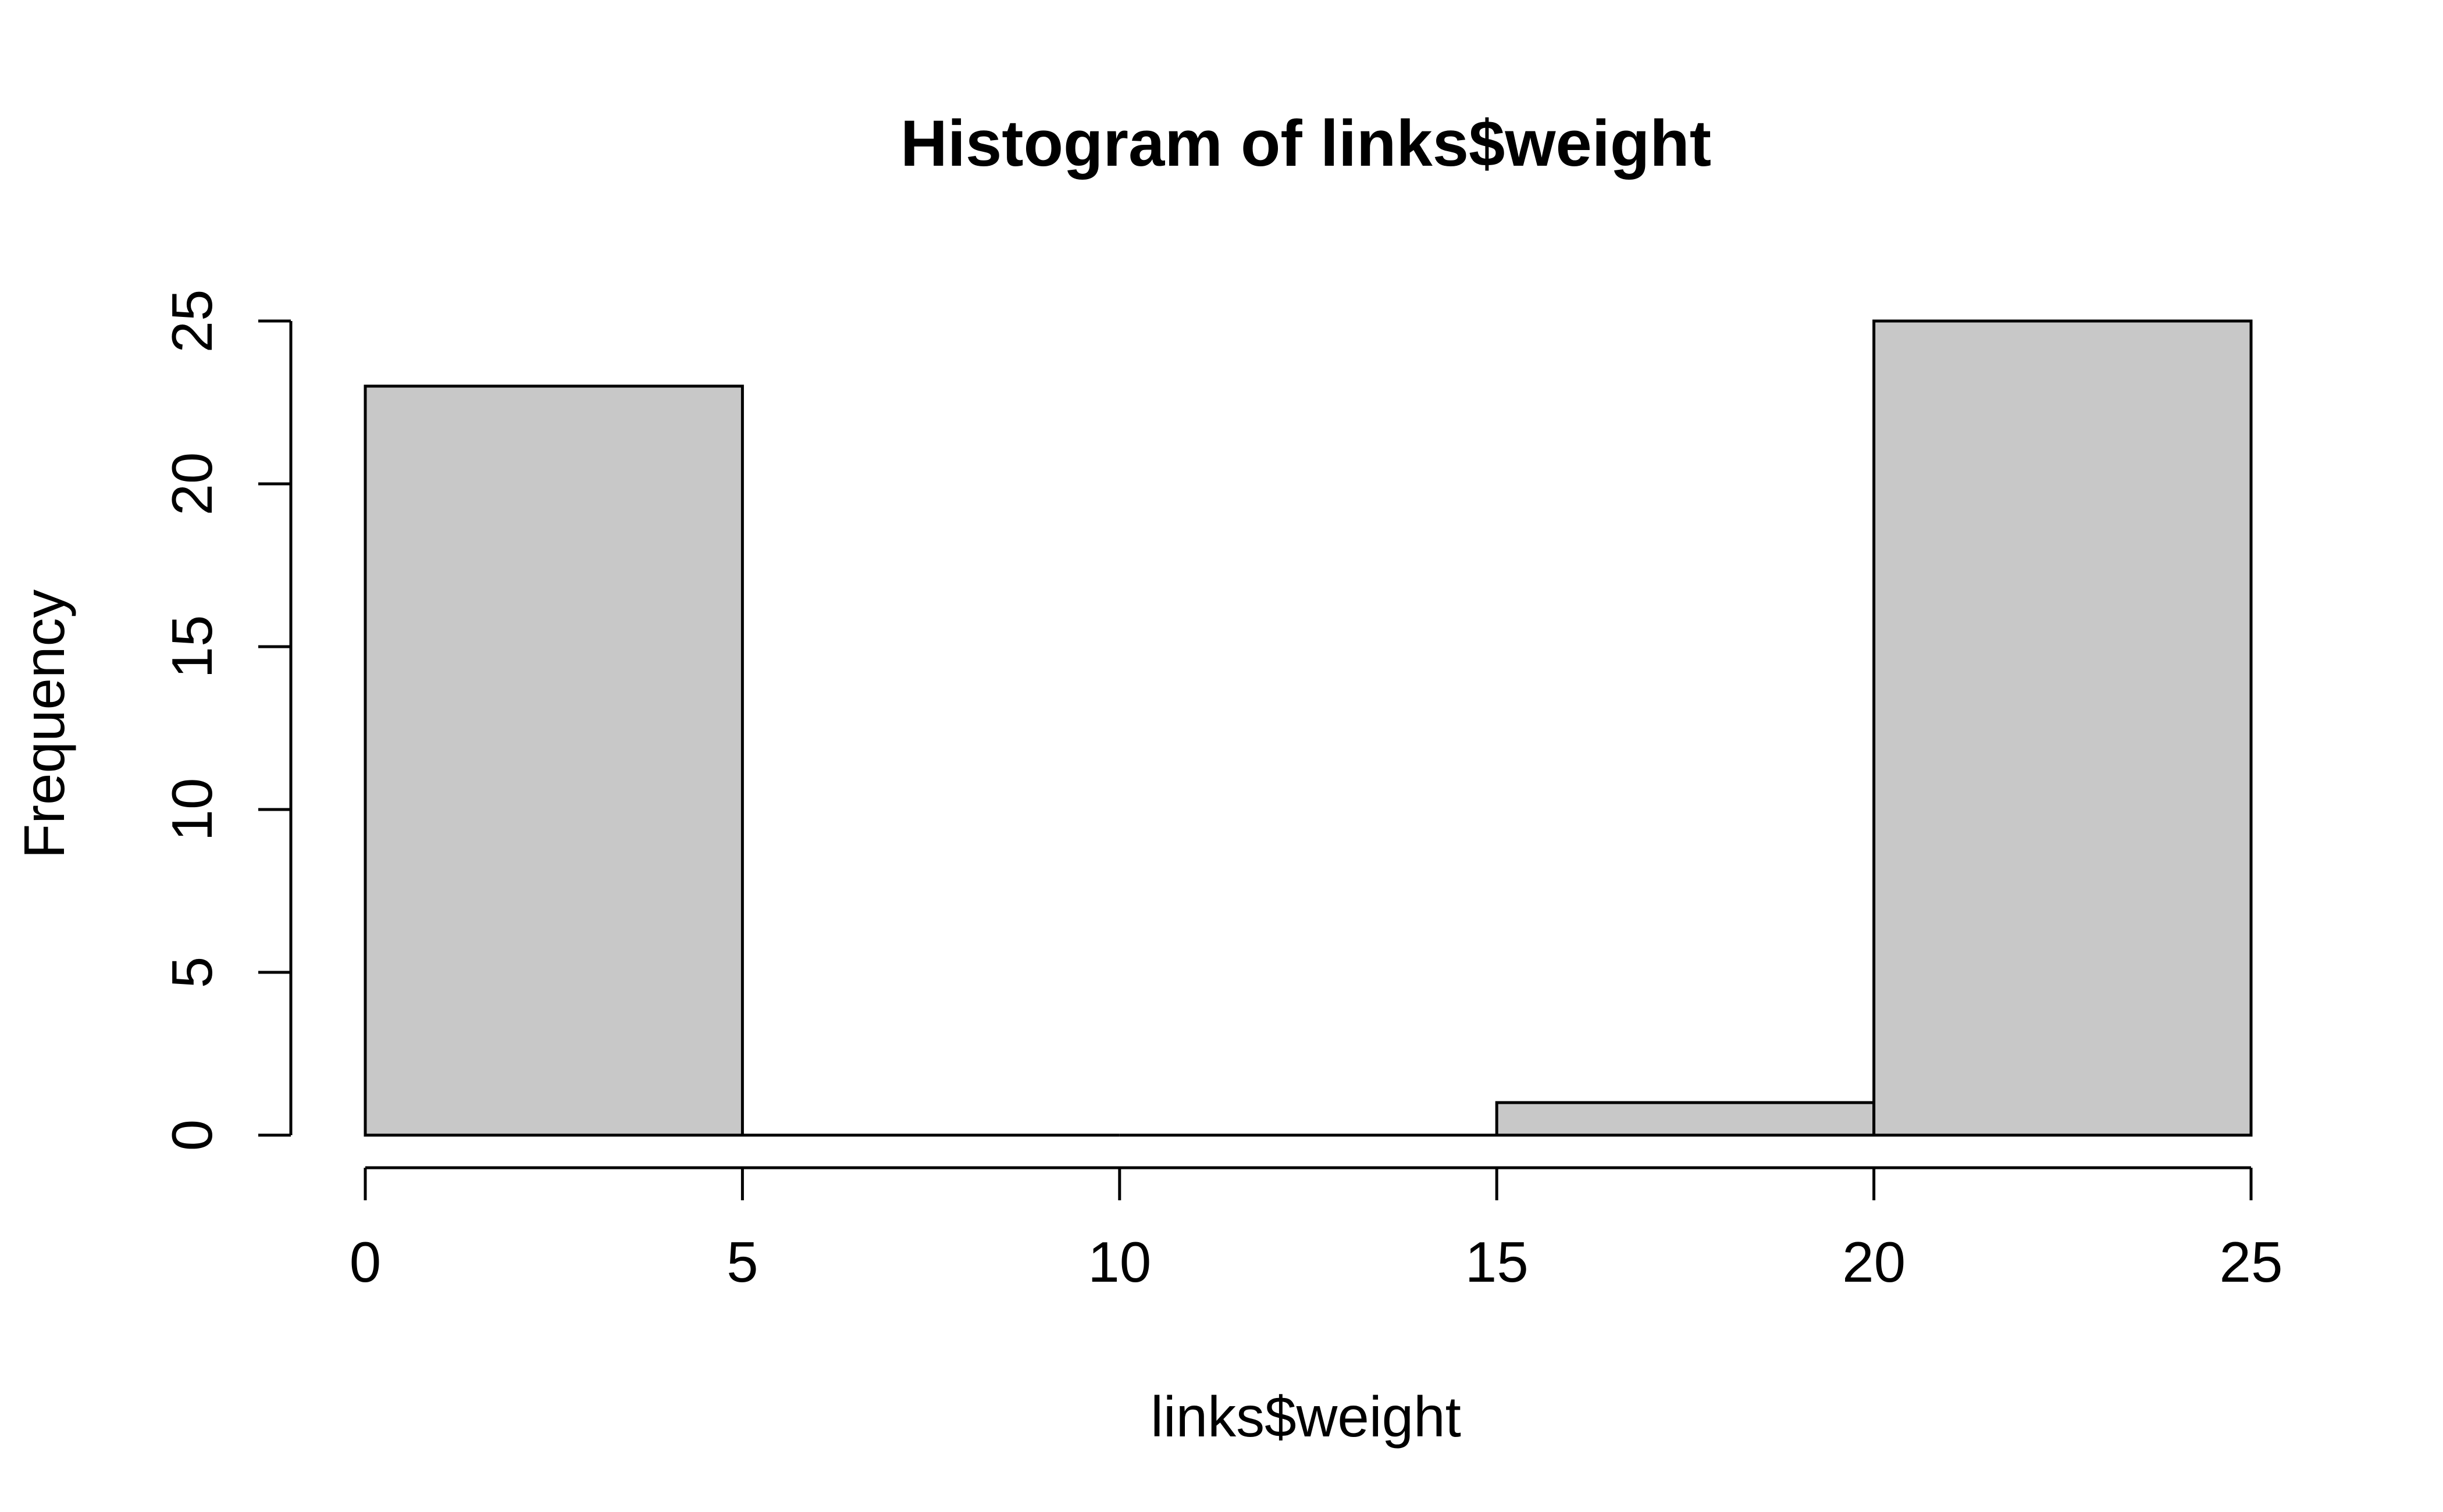 This screenshot has height=1512, width=2443. Describe the element at coordinates (226, 720) in the screenshot. I see `y-axis: 0 5 10 15 20 25` at that location.